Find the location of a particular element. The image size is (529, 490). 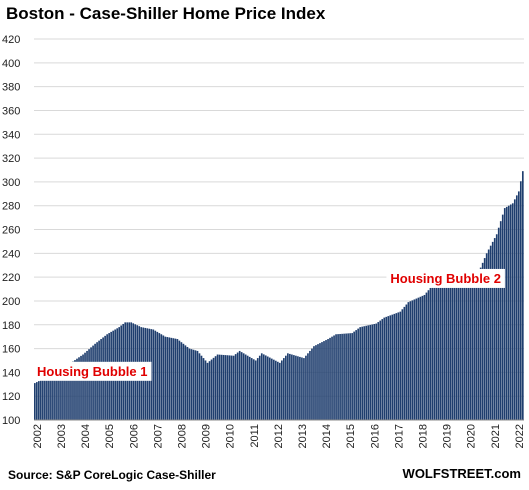

x-tick-label: 2007 is located at coordinates (158, 436).